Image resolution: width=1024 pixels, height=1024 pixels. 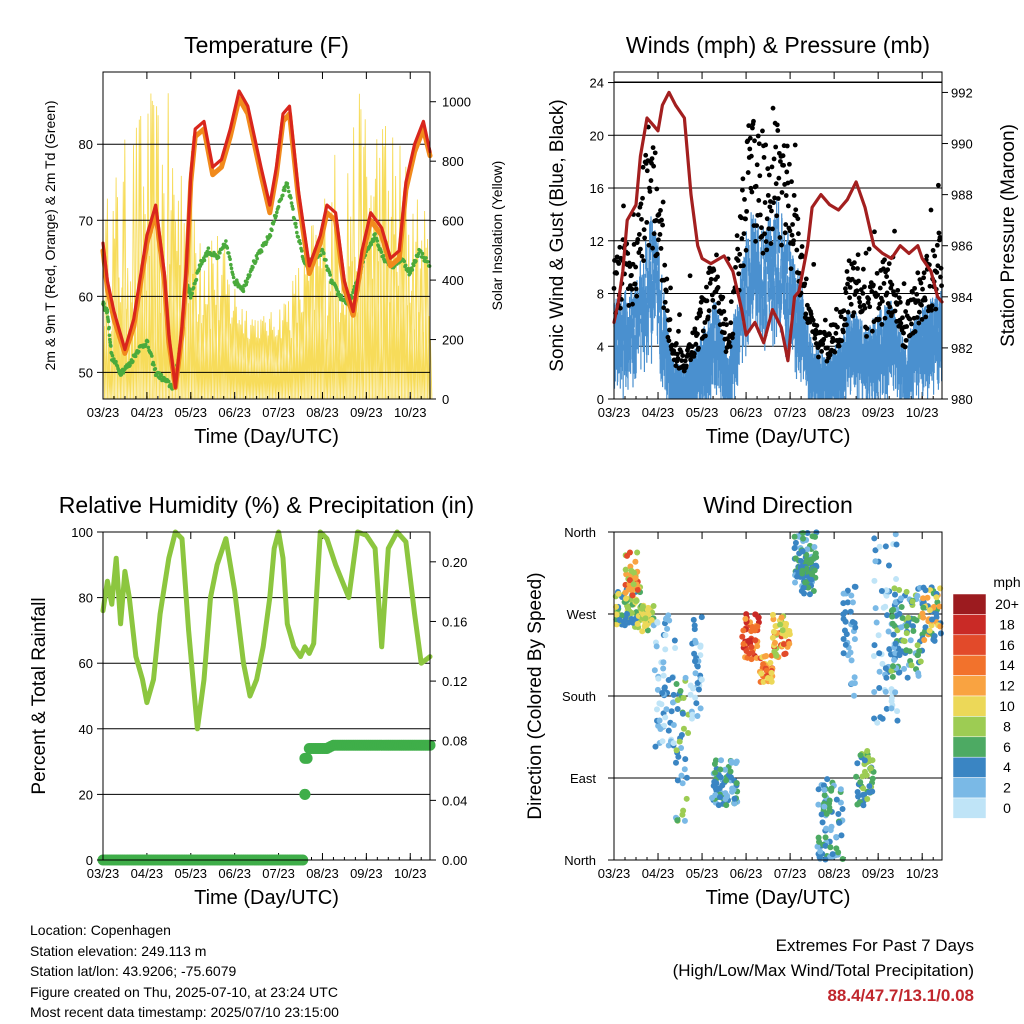 What do you see at coordinates (82, 532) in the screenshot?
I see `y-tick-label: 100` at bounding box center [82, 532].